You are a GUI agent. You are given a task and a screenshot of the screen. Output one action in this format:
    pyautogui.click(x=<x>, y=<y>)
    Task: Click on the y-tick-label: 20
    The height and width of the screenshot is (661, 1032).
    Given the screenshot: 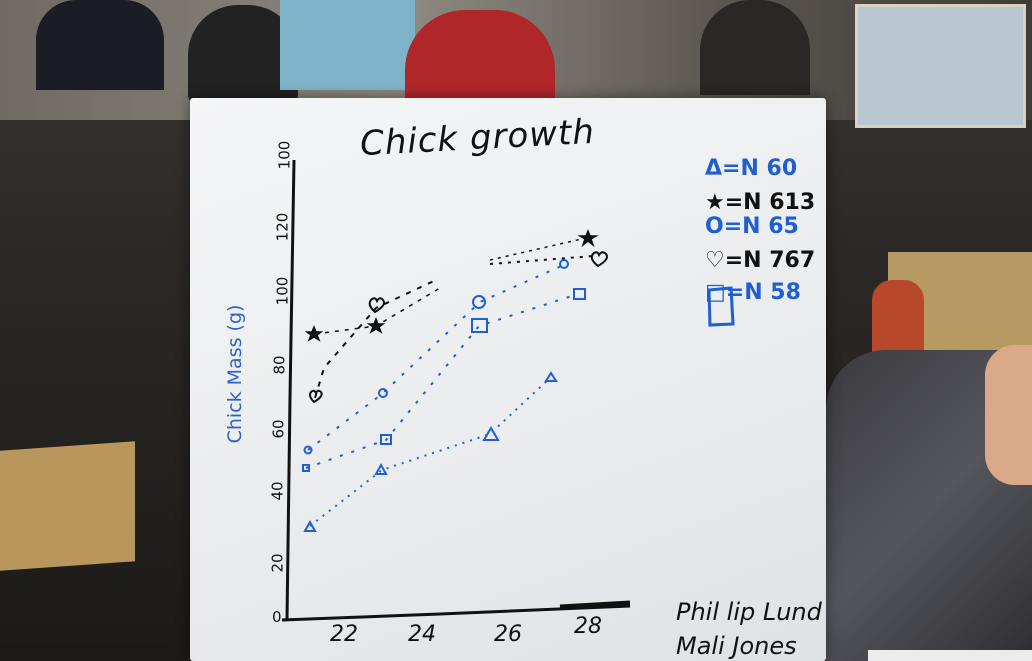 What is the action you would take?
    pyautogui.click(x=277, y=563)
    